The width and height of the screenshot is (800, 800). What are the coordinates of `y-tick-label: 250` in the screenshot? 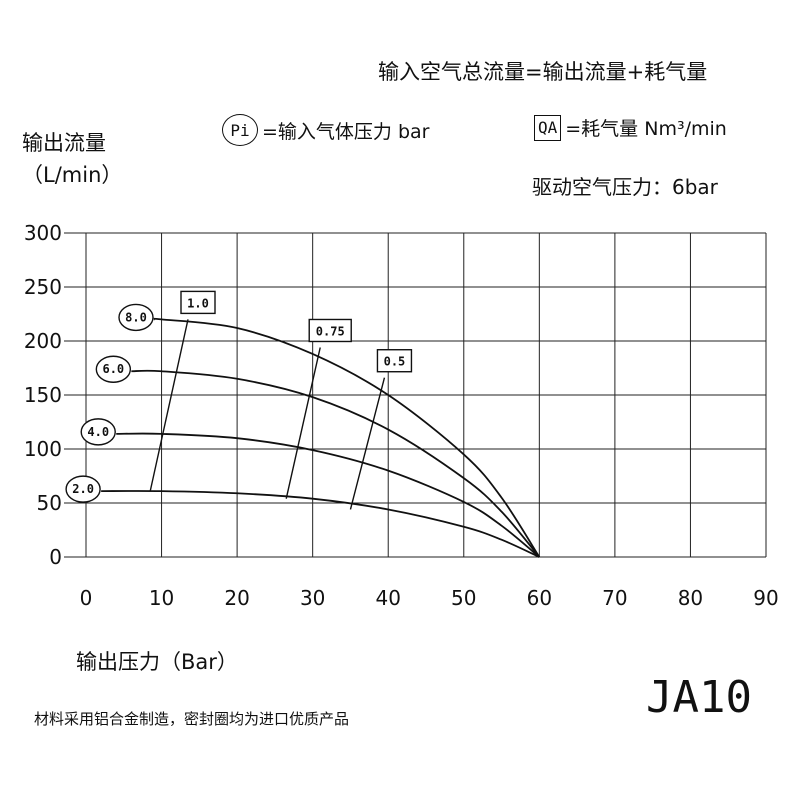 It's located at (43, 287).